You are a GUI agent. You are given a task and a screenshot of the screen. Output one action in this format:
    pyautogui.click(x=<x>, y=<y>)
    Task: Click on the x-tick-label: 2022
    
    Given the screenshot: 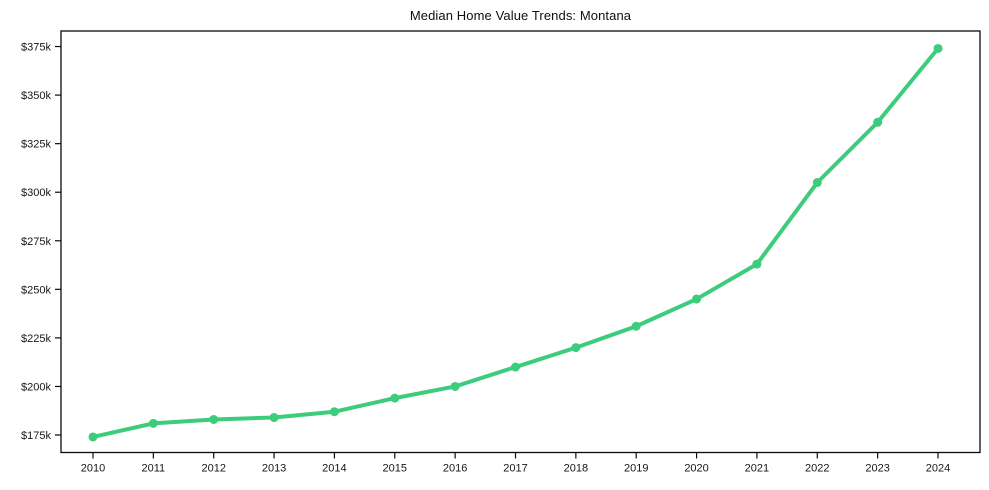 What is the action you would take?
    pyautogui.click(x=817, y=469)
    